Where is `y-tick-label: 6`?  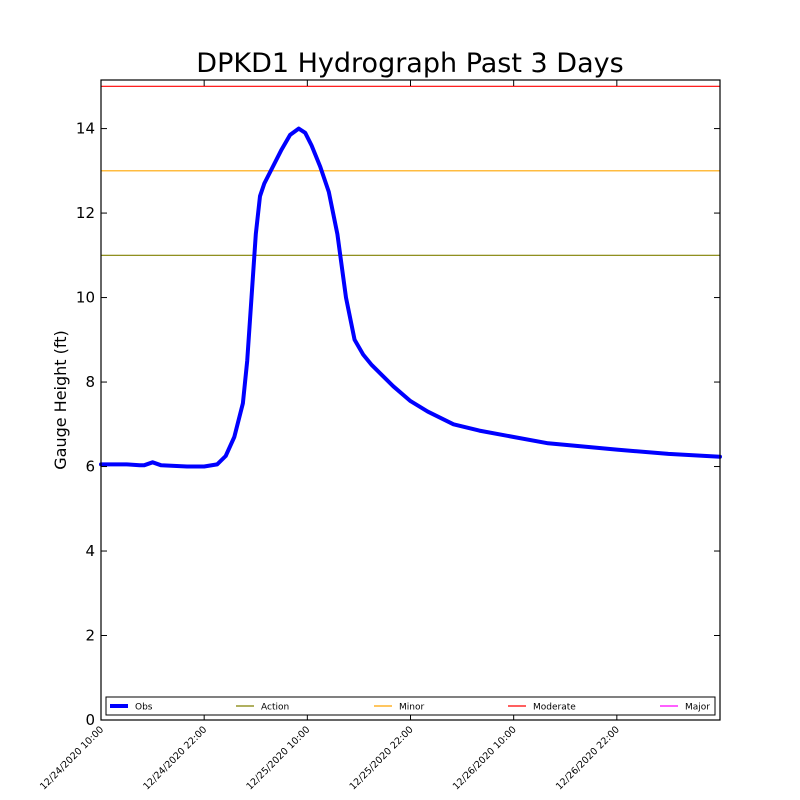 y-tick-label: 6 is located at coordinates (90, 467).